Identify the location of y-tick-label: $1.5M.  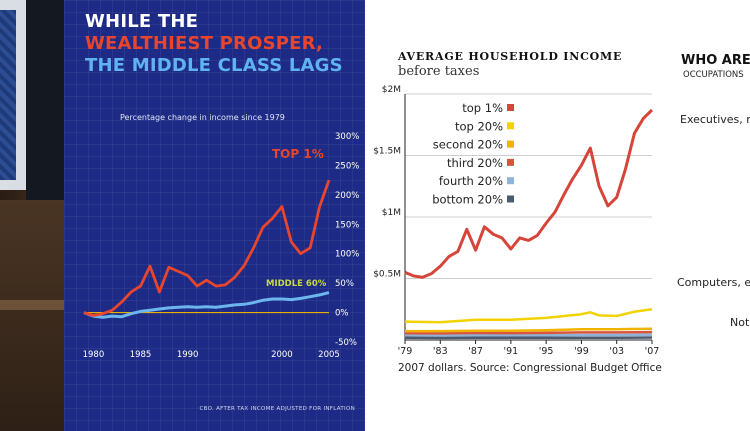
(387, 152).